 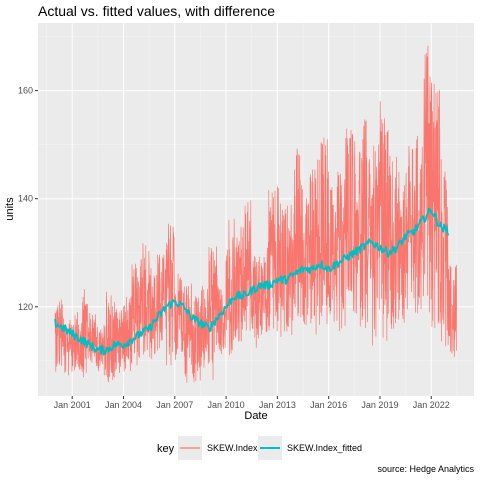 I want to click on y-tick-label: 140, so click(x=25, y=199).